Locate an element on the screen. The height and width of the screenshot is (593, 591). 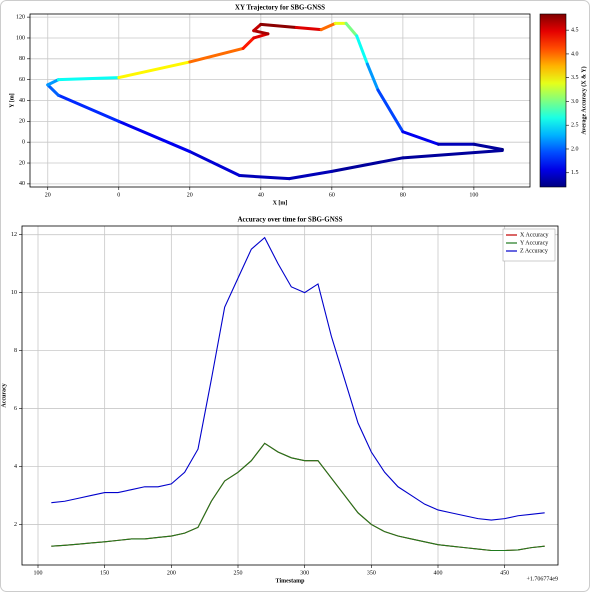
y-tick-label: 4 is located at coordinates (15, 467).